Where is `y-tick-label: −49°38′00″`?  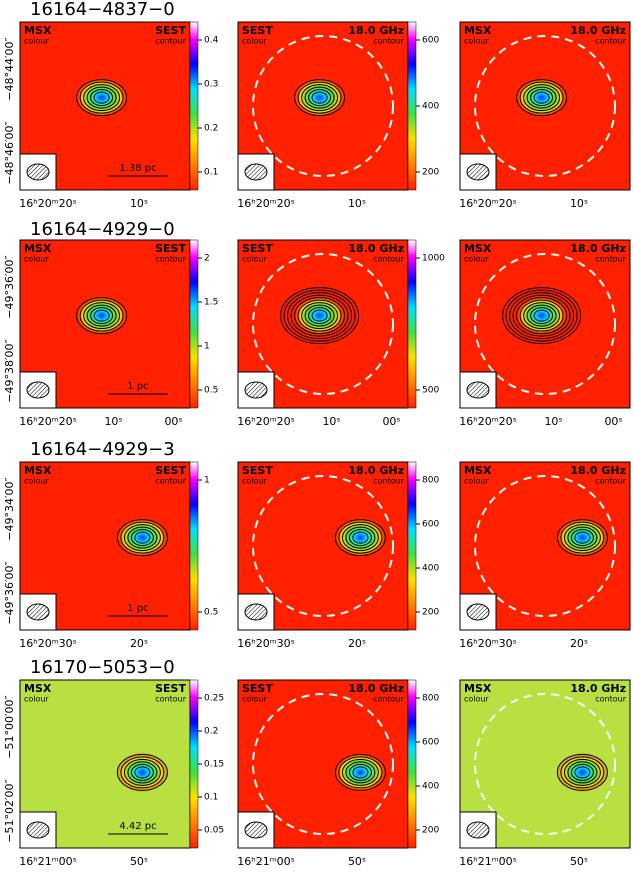
y-tick-label: −49°38′00″ is located at coordinates (9, 370).